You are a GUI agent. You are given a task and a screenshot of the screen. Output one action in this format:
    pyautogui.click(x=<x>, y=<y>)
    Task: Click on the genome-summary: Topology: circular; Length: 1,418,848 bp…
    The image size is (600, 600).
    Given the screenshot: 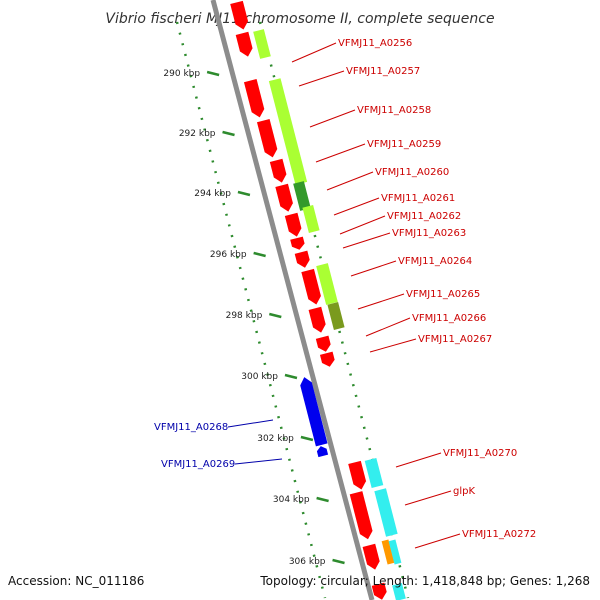 What is the action you would take?
    pyautogui.click(x=425, y=581)
    